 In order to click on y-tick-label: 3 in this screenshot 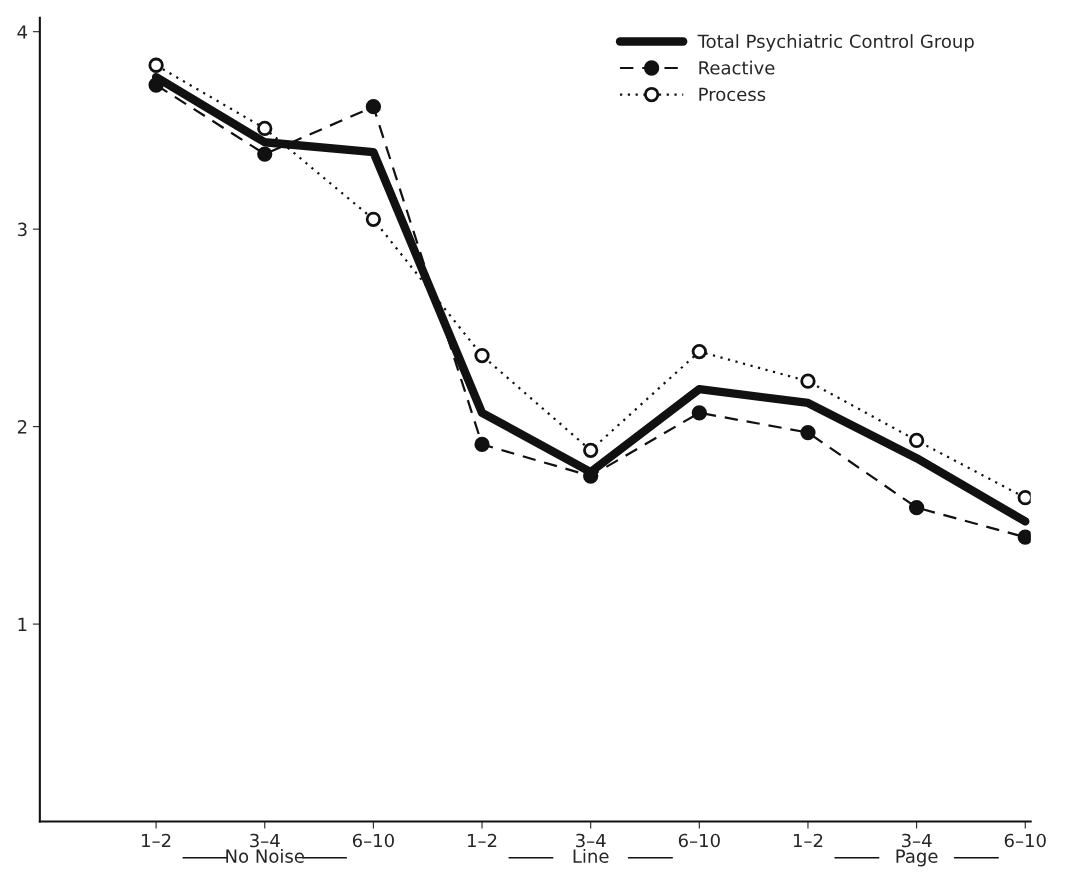, I will do `click(22, 229)`.